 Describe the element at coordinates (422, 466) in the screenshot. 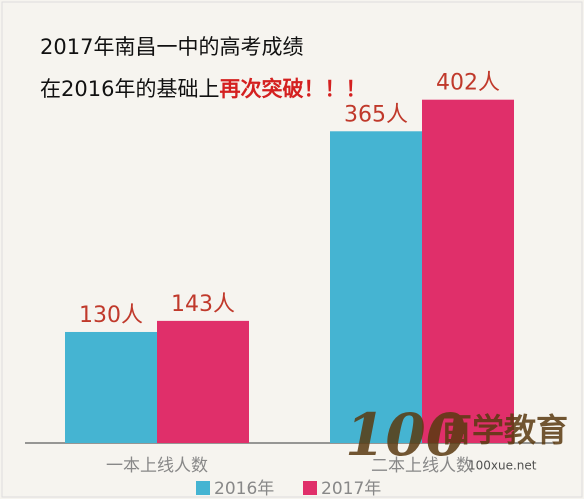

I see `x-tick-label: 二本上线人数` at that location.